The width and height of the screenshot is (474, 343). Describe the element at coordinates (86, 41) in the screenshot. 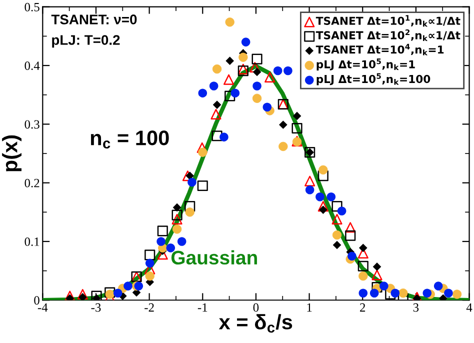

I see `annotation: pLJ: T=0.2` at that location.